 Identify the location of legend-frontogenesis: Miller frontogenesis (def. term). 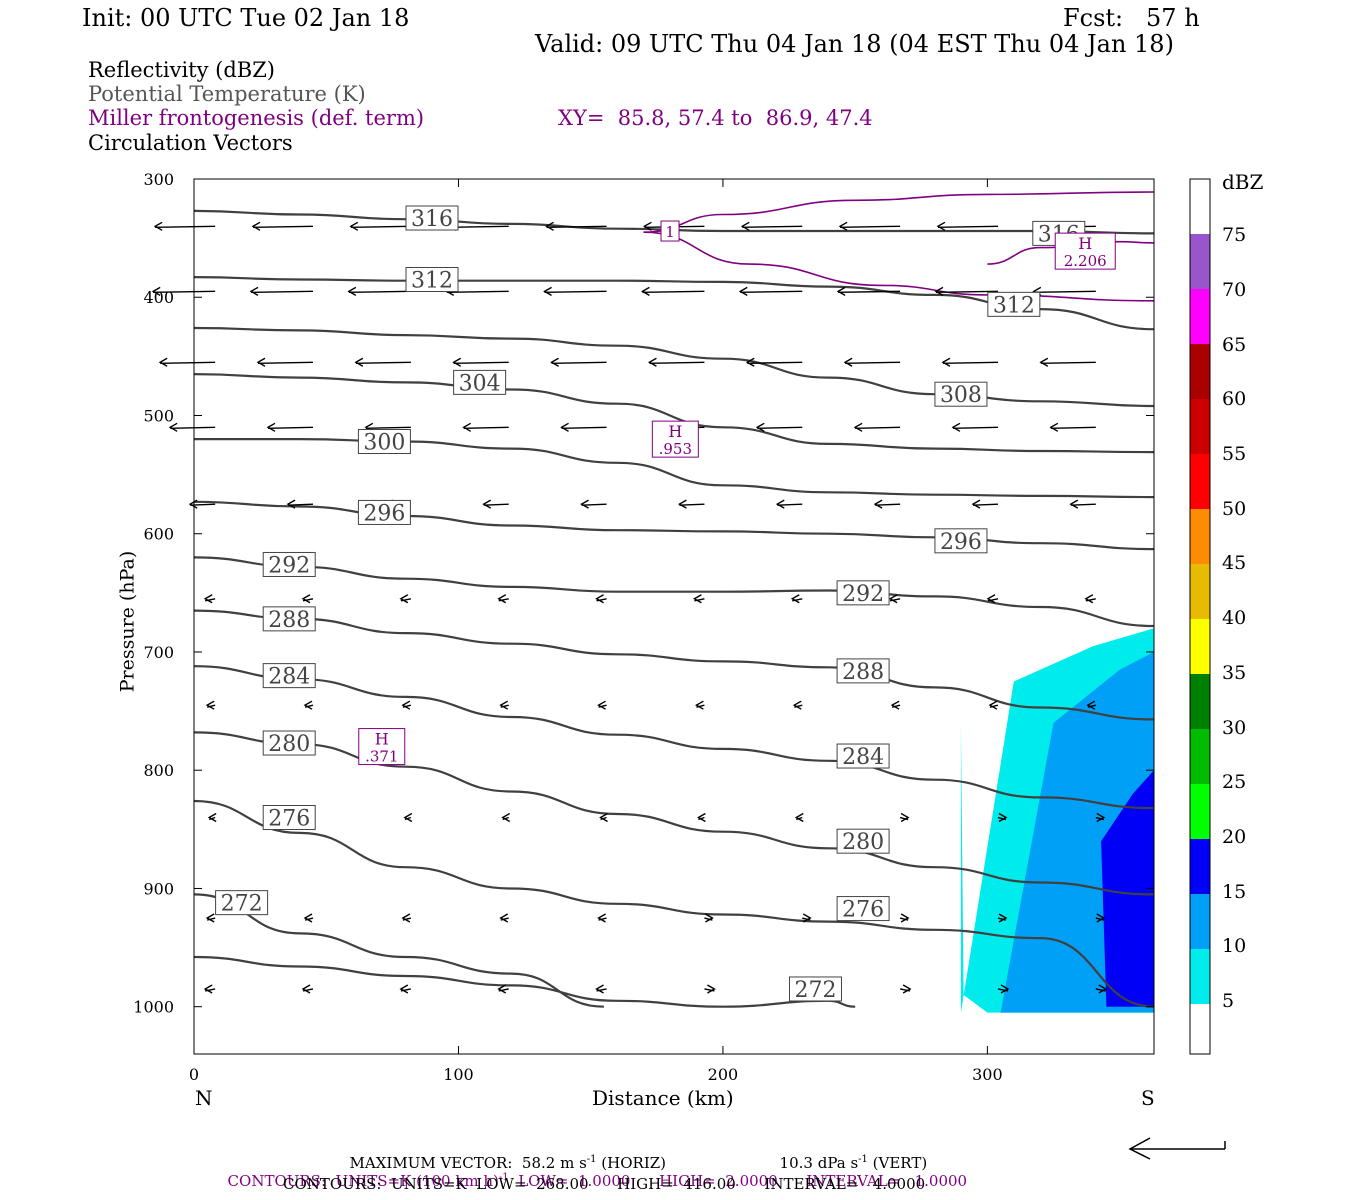
(256, 118).